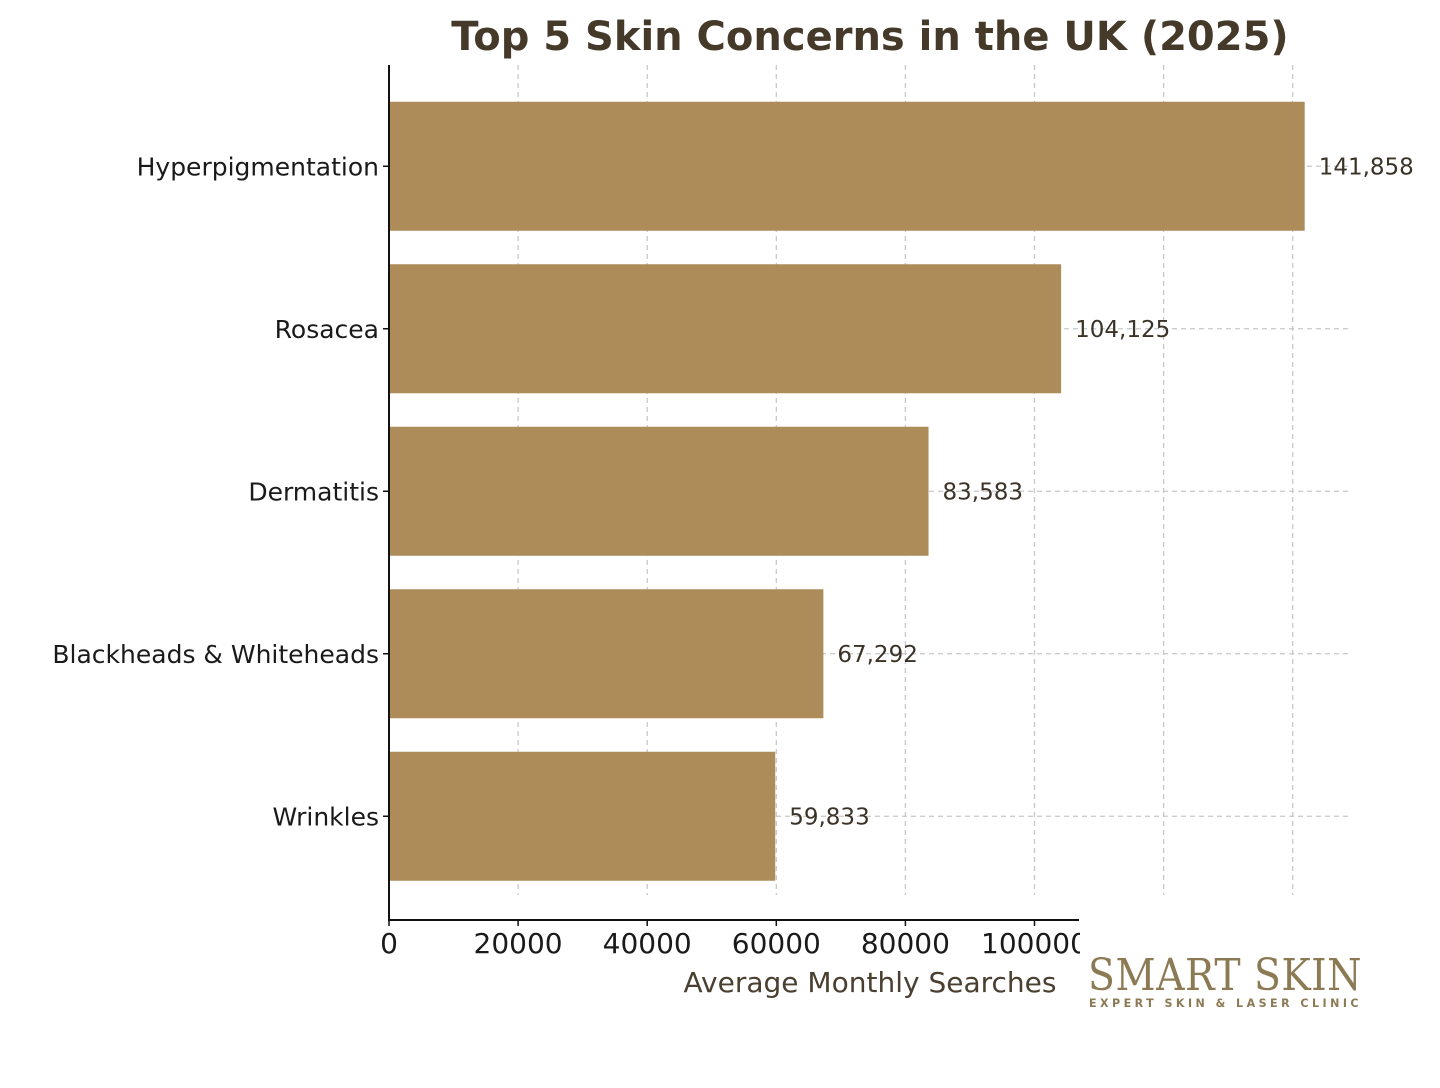 The width and height of the screenshot is (1440, 1088). Describe the element at coordinates (870, 982) in the screenshot. I see `x-axis-label: Average Monthly Searches` at that location.